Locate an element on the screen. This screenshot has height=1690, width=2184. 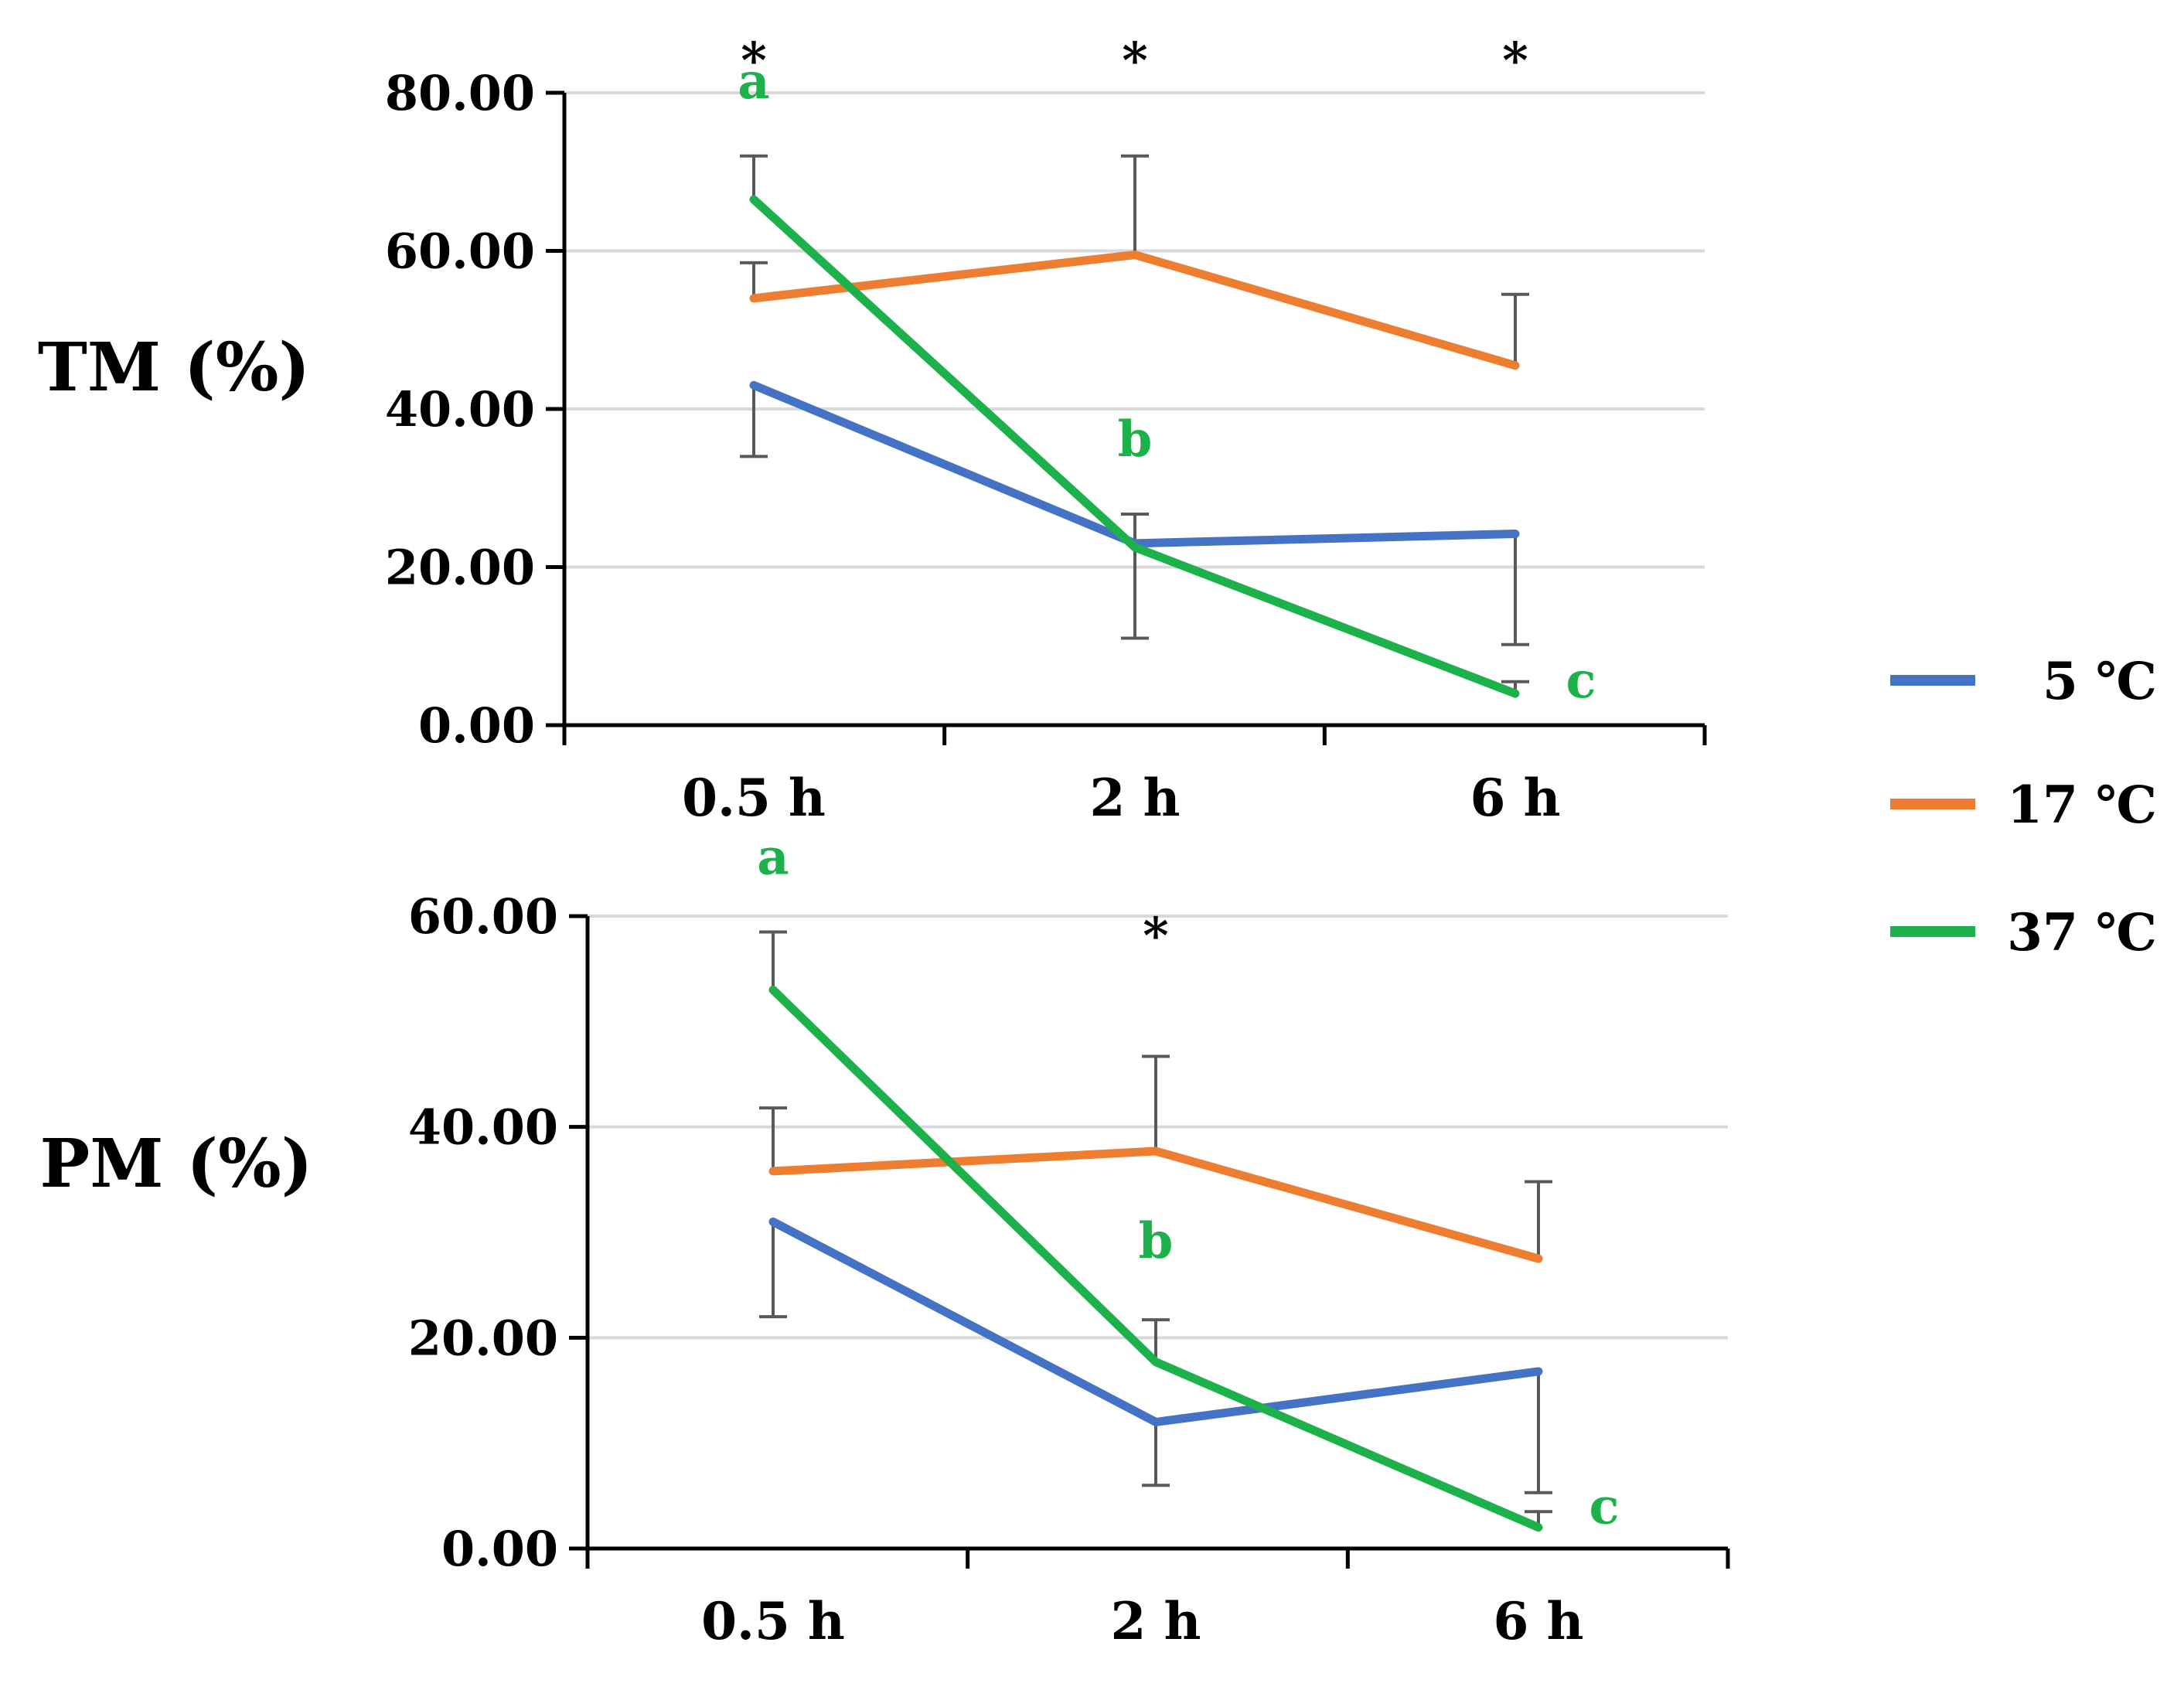
y-tick-label: 80.00 is located at coordinates (460, 93).